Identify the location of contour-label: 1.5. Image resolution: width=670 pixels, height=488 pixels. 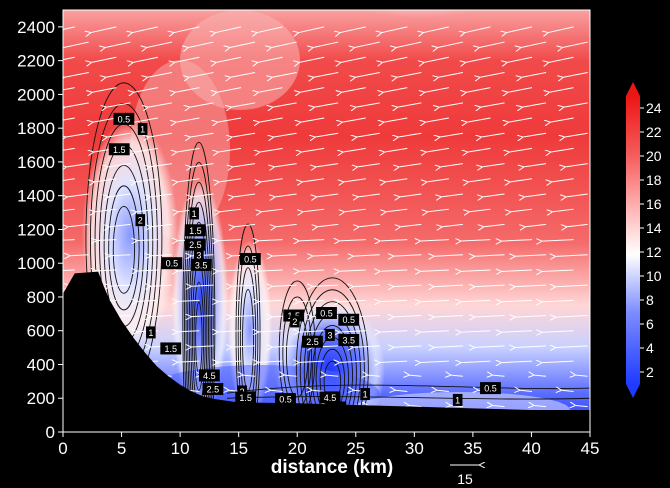
(245, 398).